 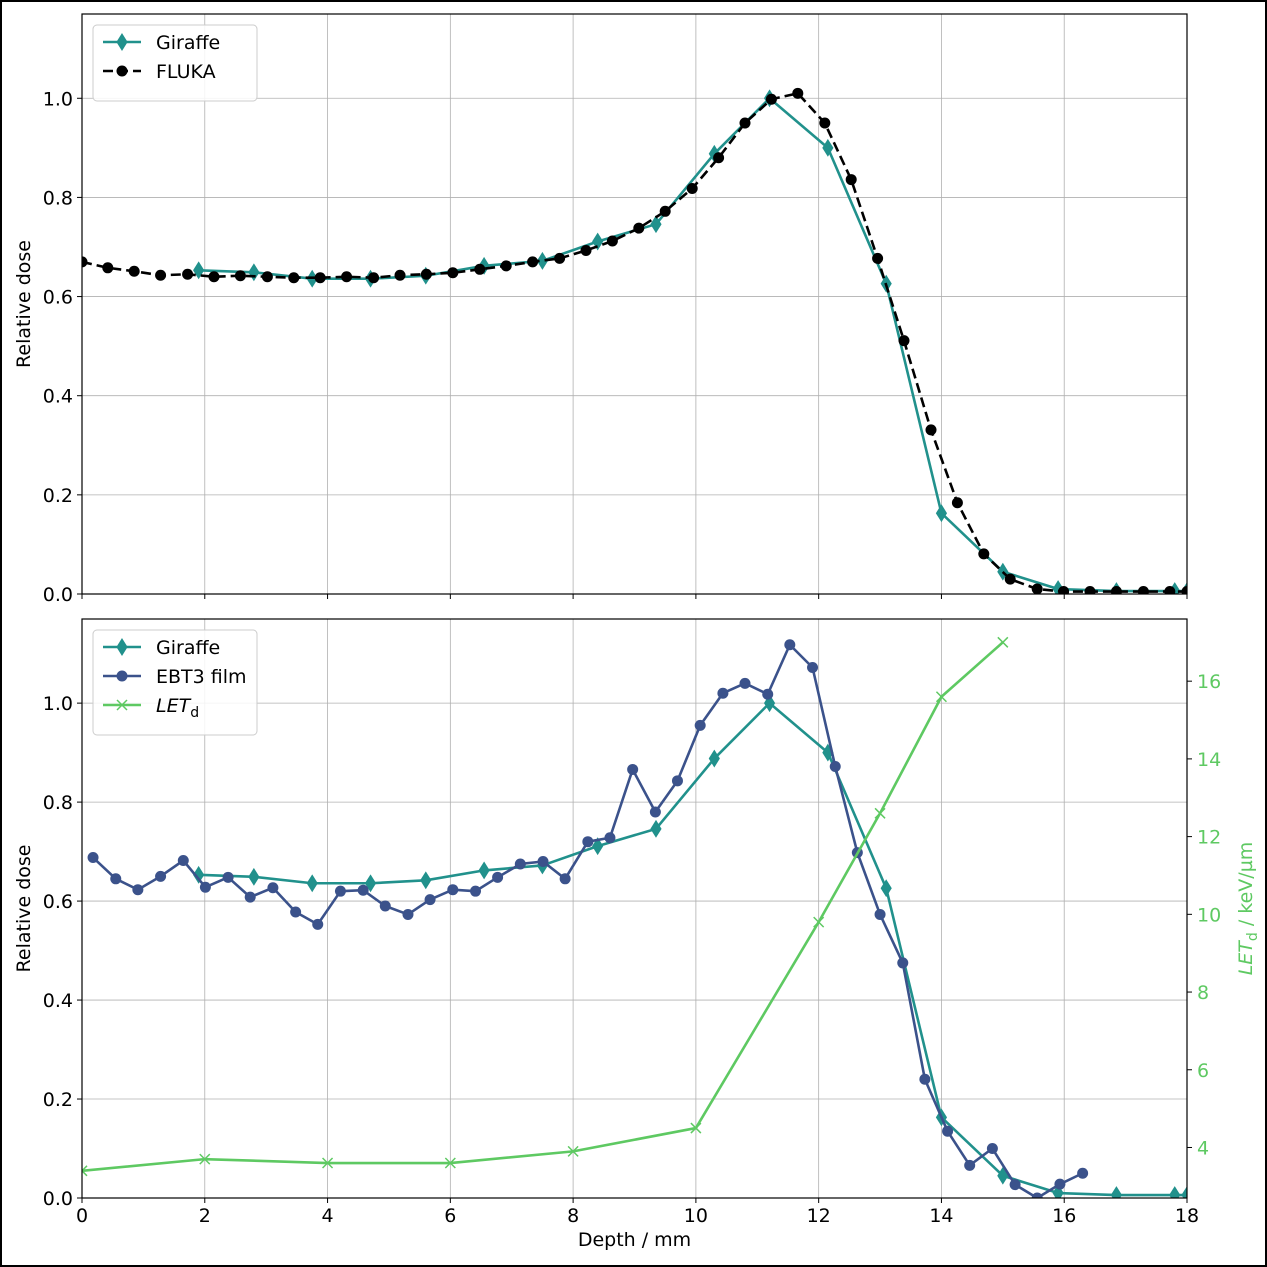 I want to click on y-tick-label: 0.0, so click(x=58, y=1199).